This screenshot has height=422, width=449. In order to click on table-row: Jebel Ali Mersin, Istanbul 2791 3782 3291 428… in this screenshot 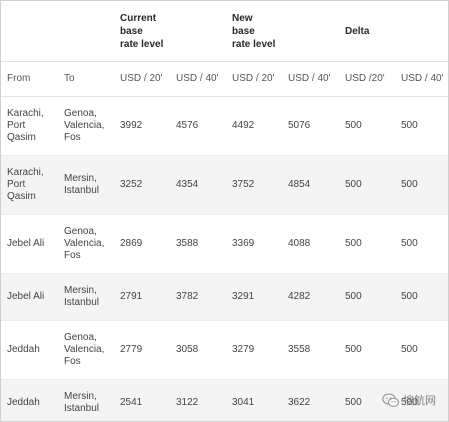, I will do `click(224, 297)`.